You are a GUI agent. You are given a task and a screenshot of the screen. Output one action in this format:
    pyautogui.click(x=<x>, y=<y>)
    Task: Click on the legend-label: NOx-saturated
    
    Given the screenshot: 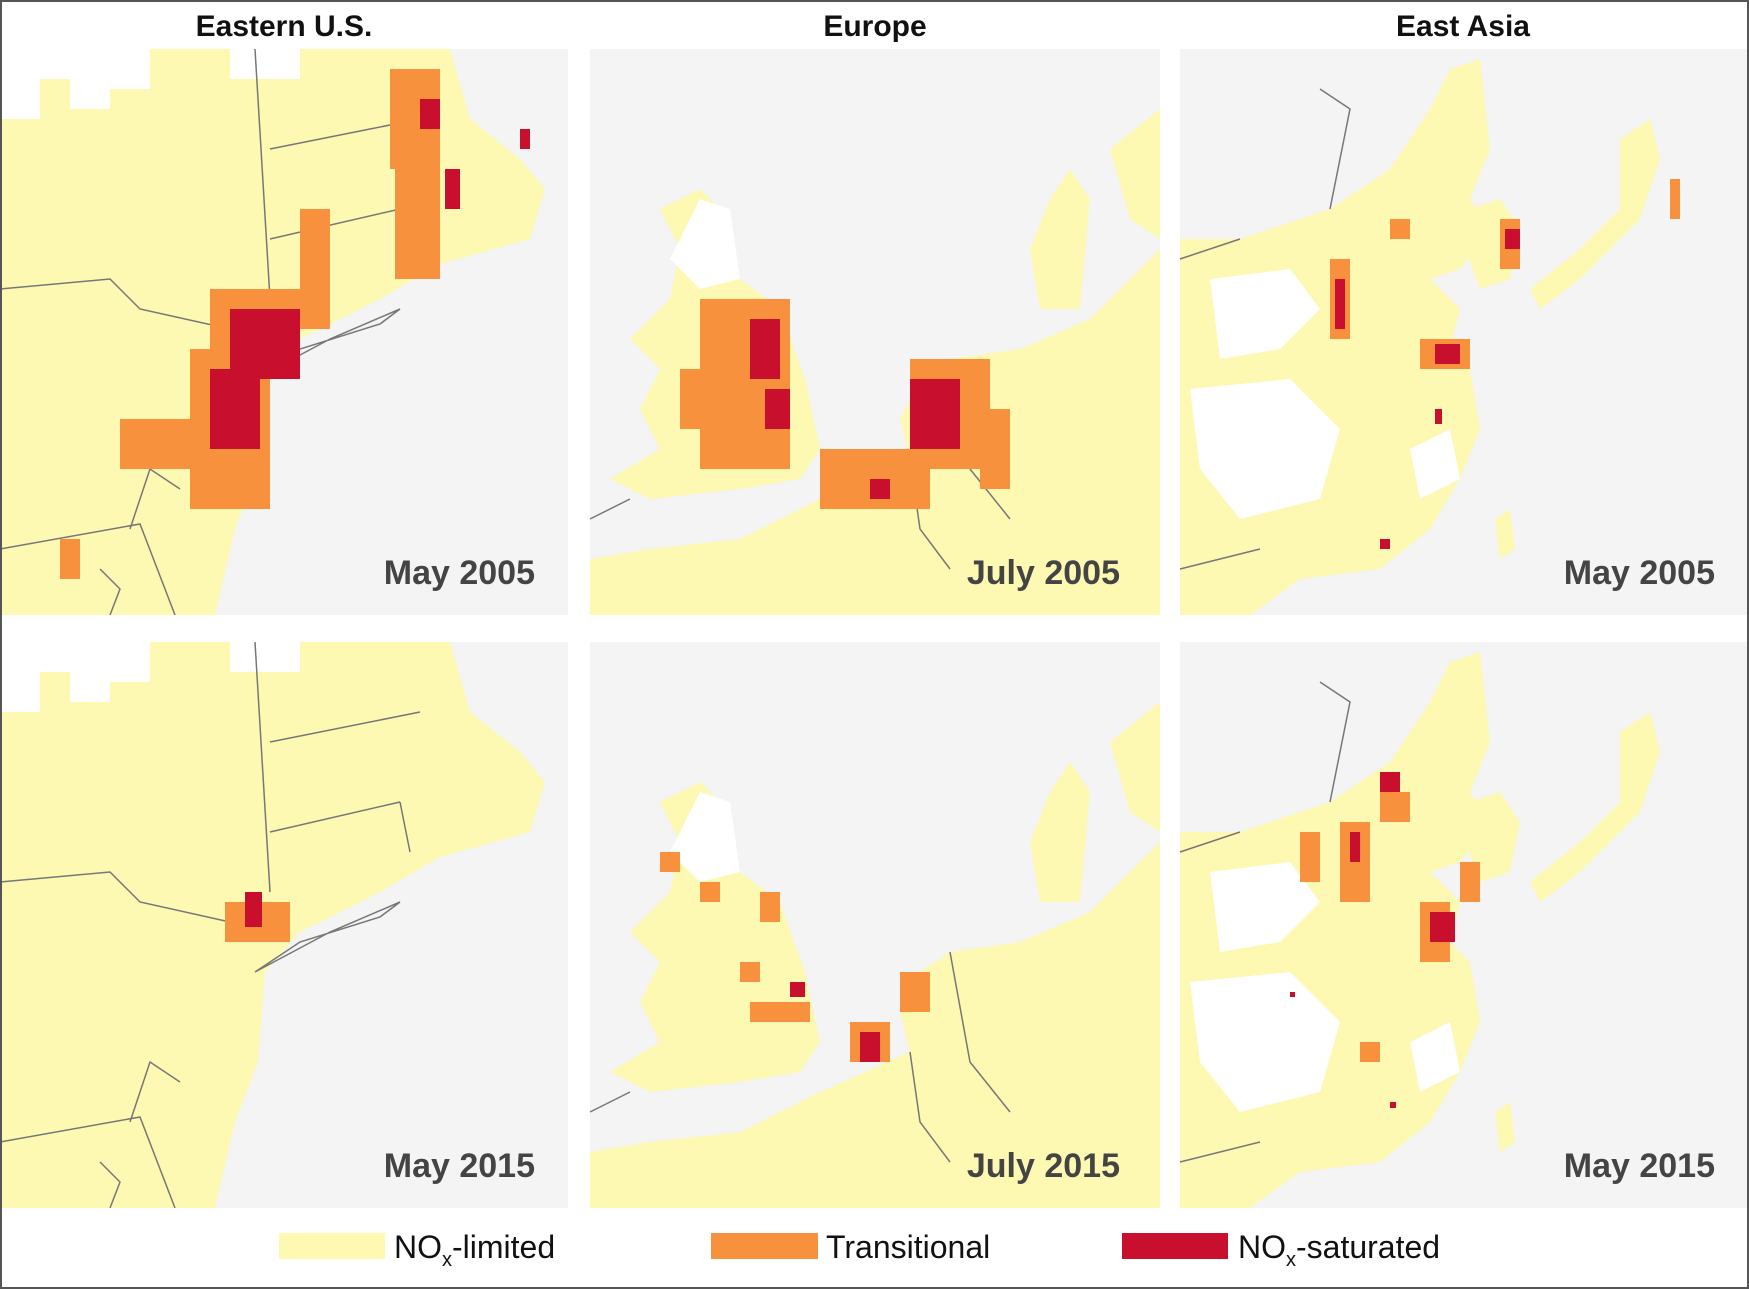 What is the action you would take?
    pyautogui.click(x=1339, y=1250)
    